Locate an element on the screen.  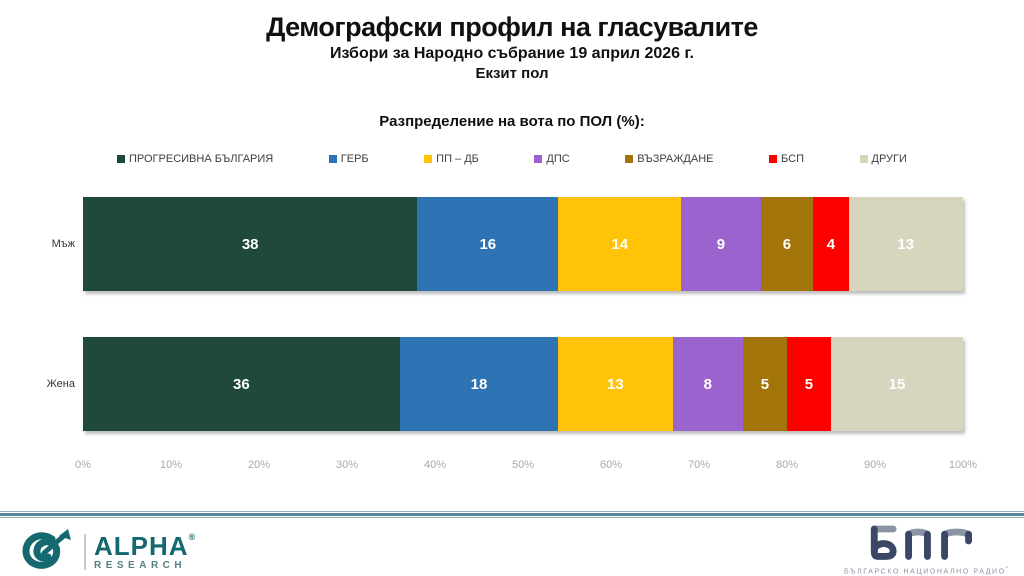
legend-item: БСП is located at coordinates (786, 159).